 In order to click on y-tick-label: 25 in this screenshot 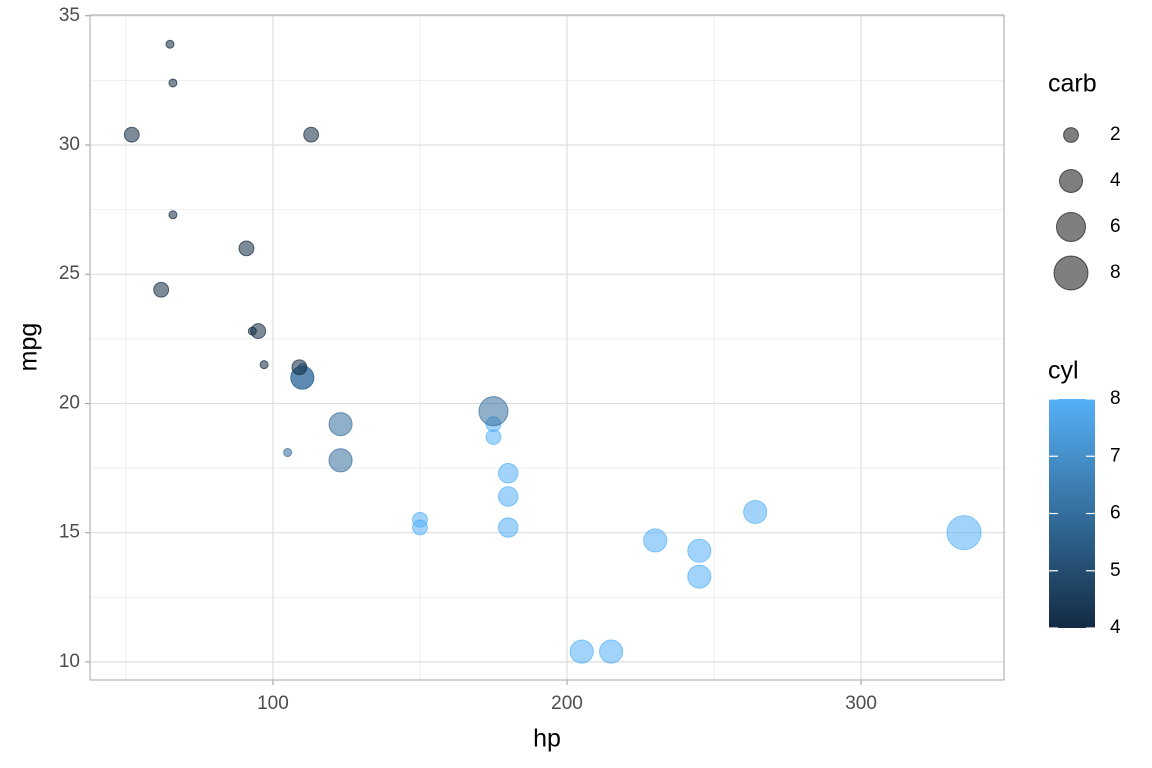, I will do `click(69, 273)`.